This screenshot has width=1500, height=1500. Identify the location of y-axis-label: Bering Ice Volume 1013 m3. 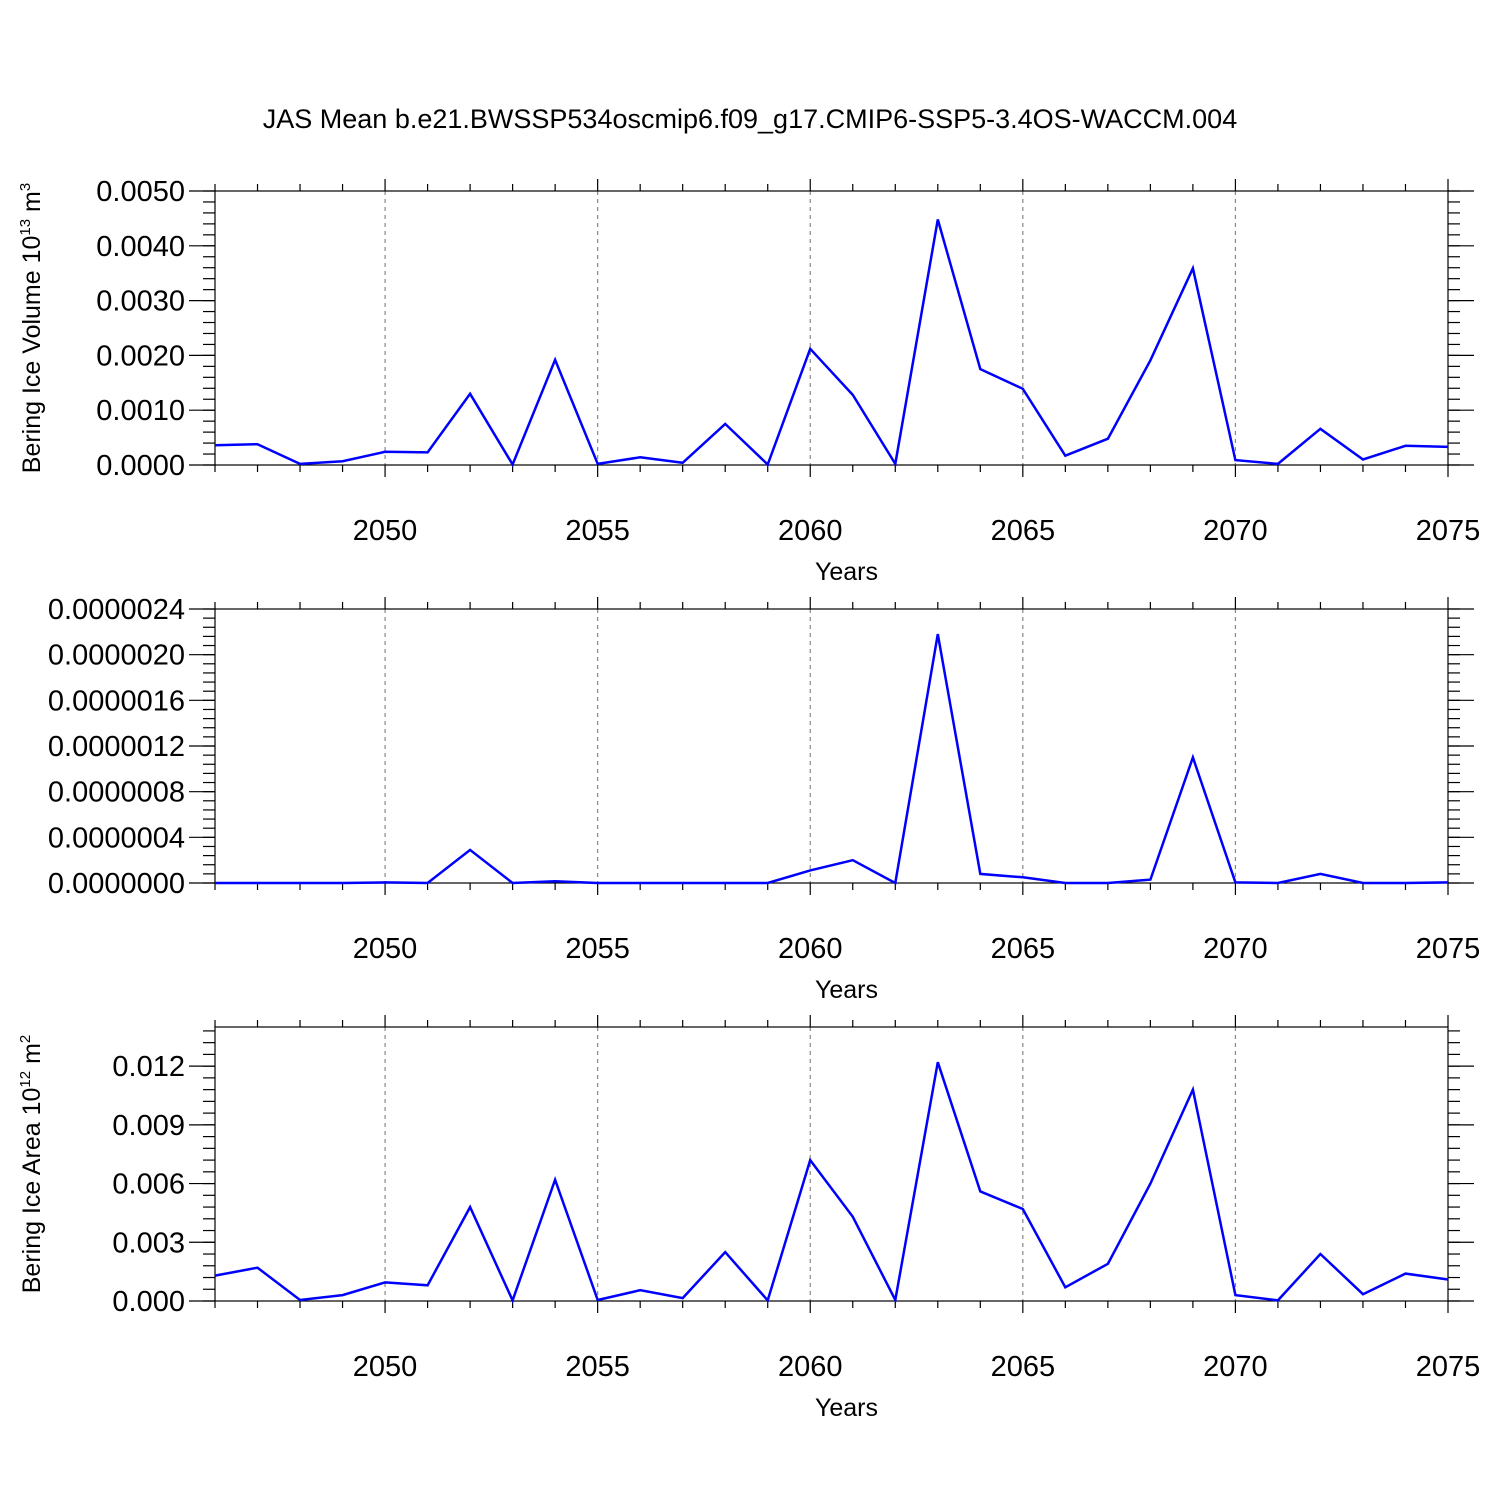
(31, 328).